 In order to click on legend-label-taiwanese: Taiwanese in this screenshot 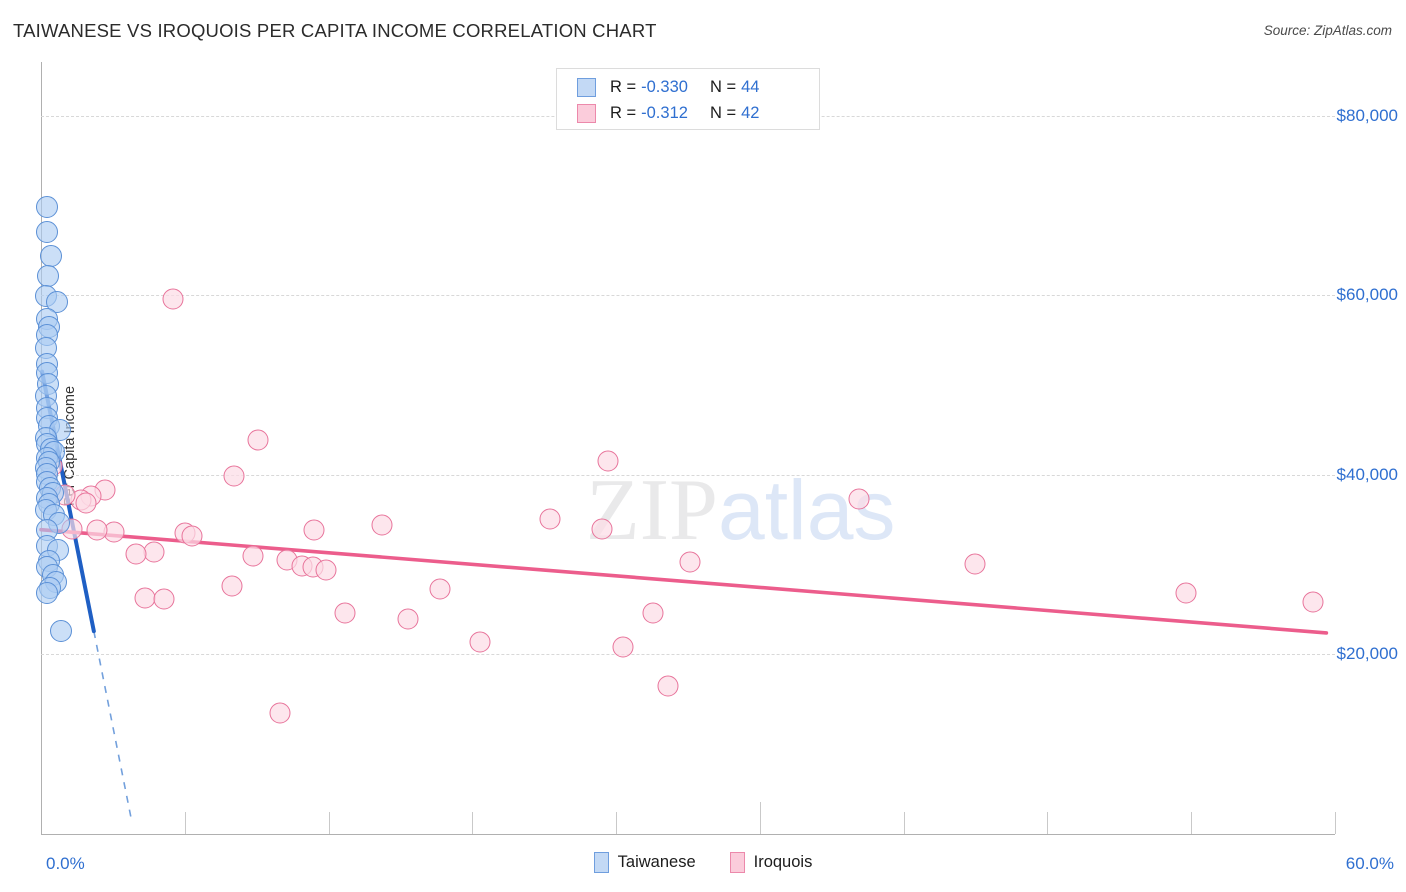, I will do `click(656, 862)`.